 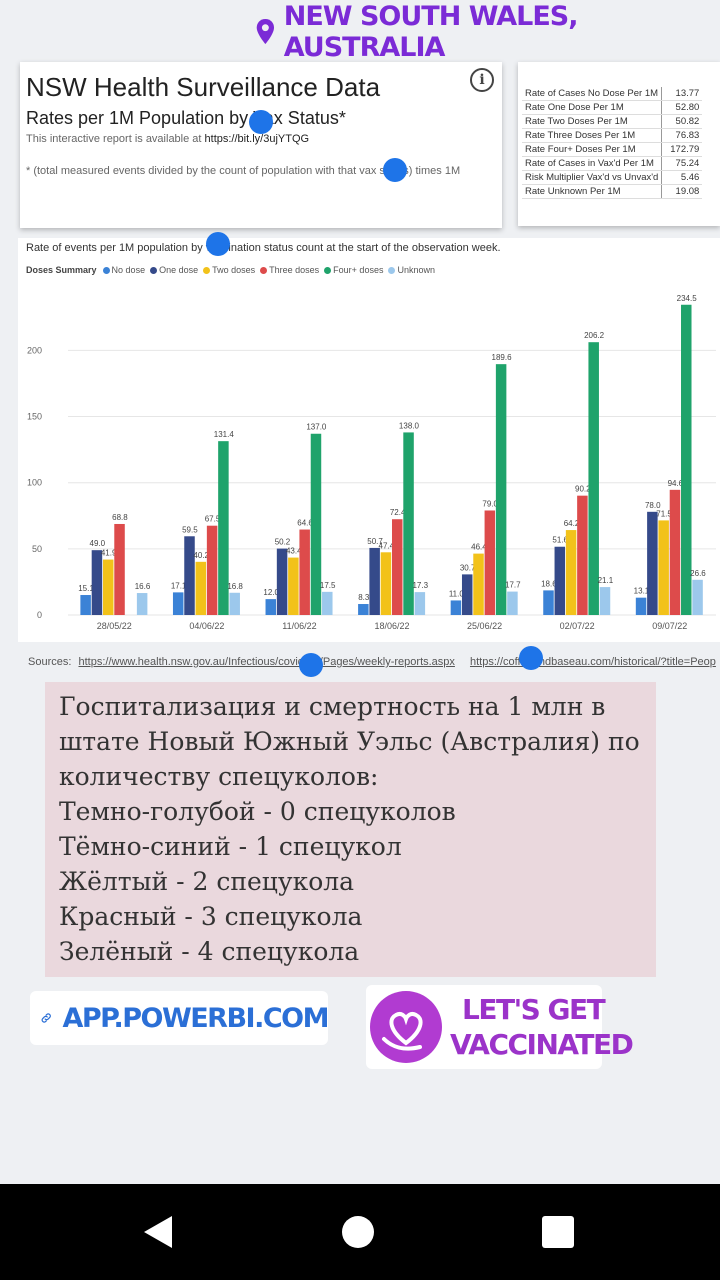 I want to click on back-icon, so click(x=158, y=1232).